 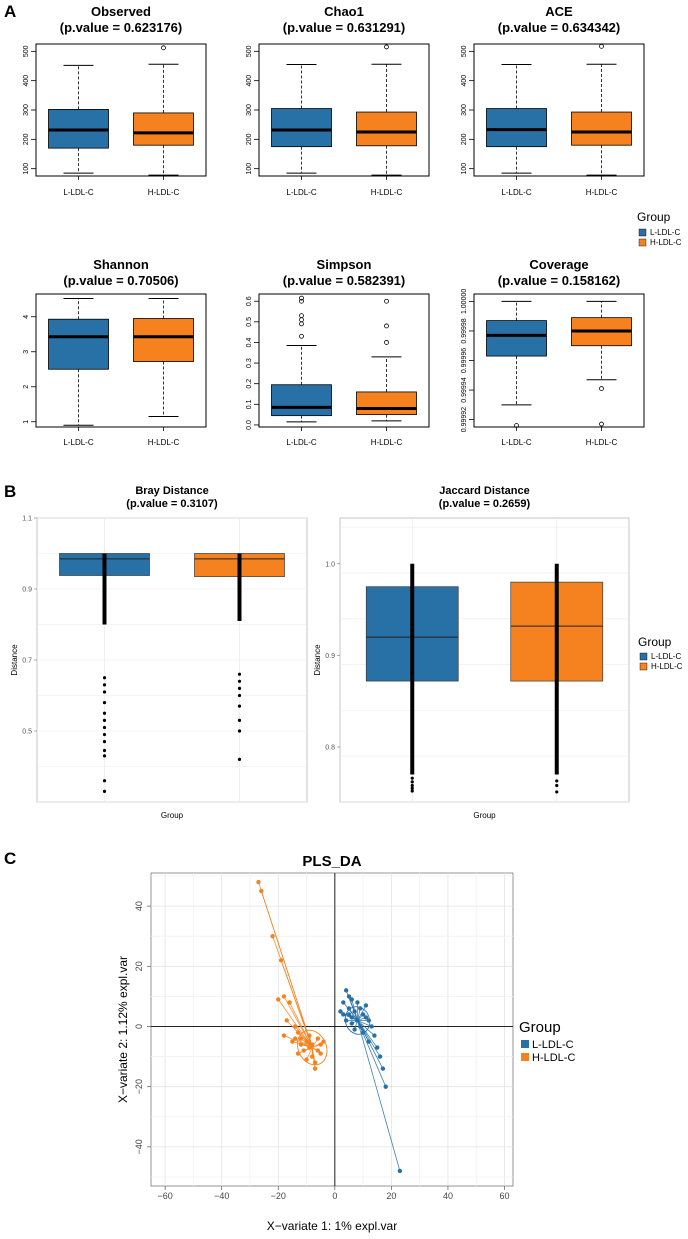 What do you see at coordinates (26, 51) in the screenshot?
I see `y-tick-label: 500` at bounding box center [26, 51].